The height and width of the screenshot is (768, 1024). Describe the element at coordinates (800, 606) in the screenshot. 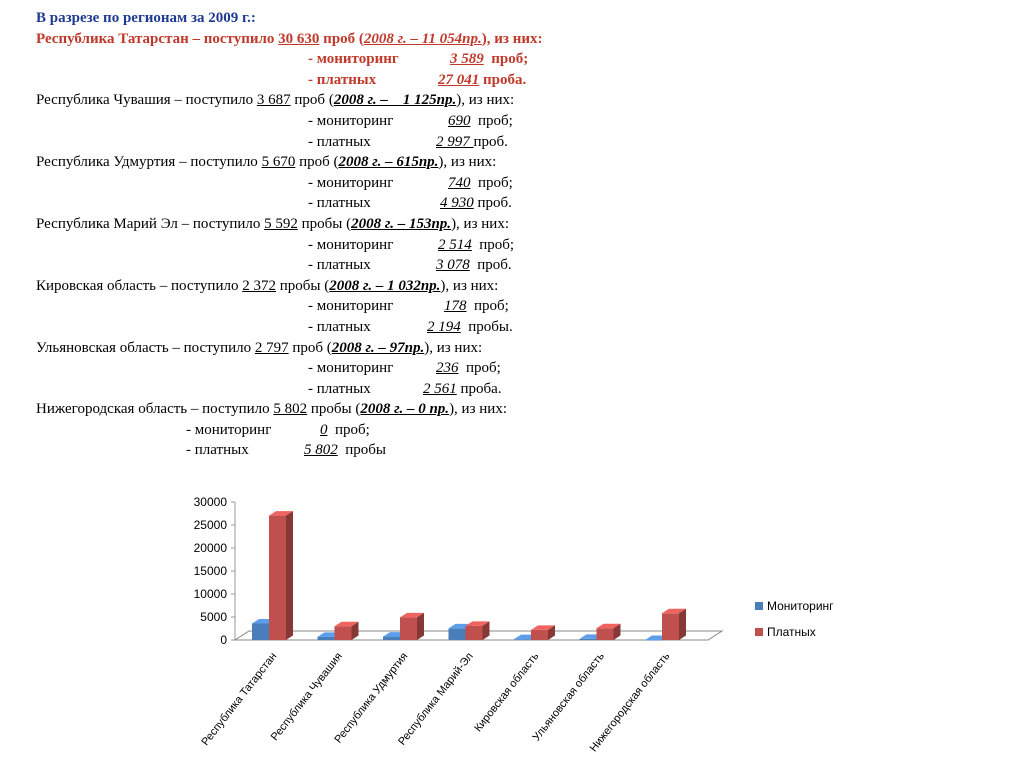

I see `legend-label: Мониторинг` at that location.